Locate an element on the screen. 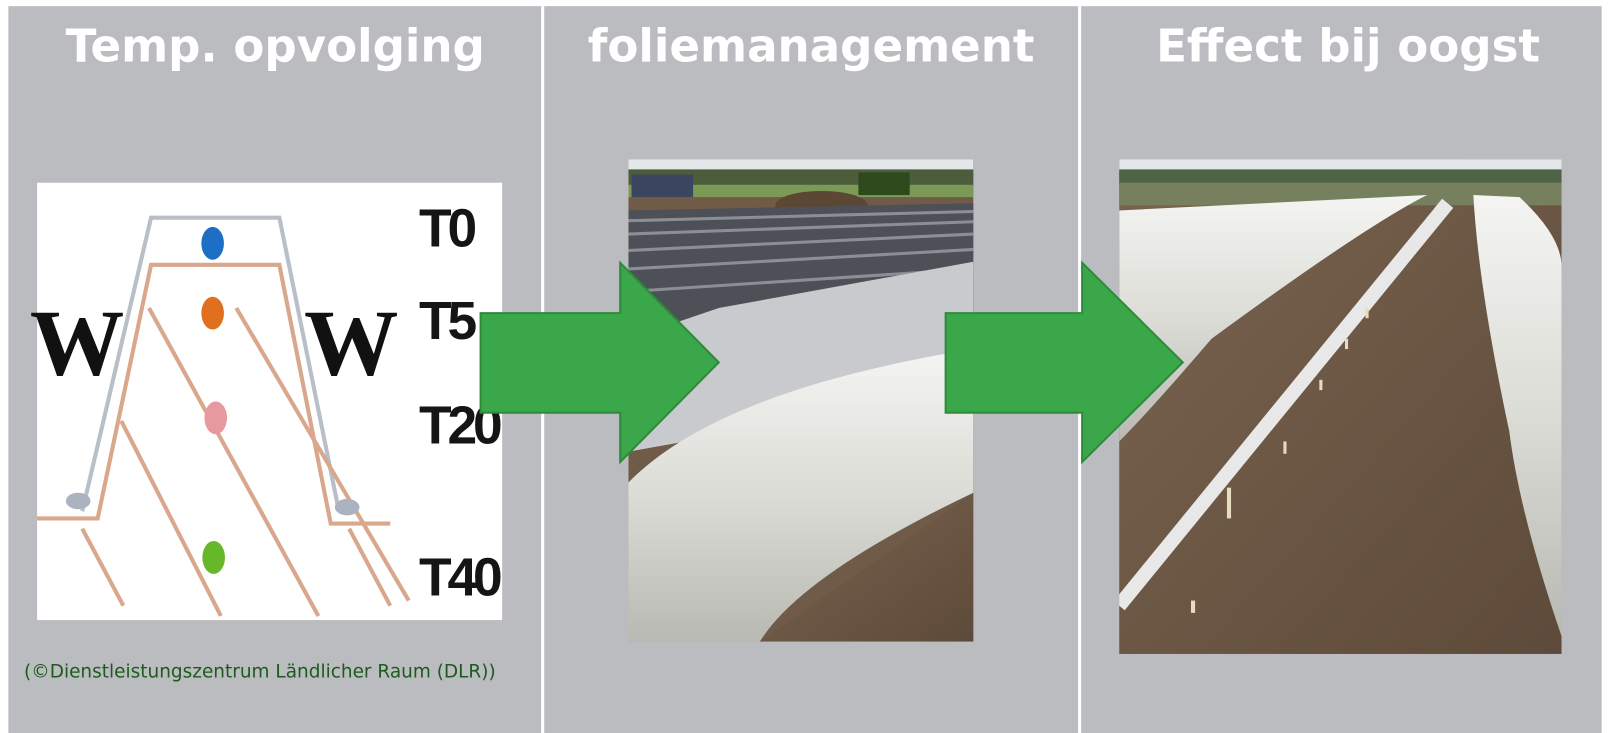 The width and height of the screenshot is (1610, 733). diagram-label: T5 is located at coordinates (447, 321).